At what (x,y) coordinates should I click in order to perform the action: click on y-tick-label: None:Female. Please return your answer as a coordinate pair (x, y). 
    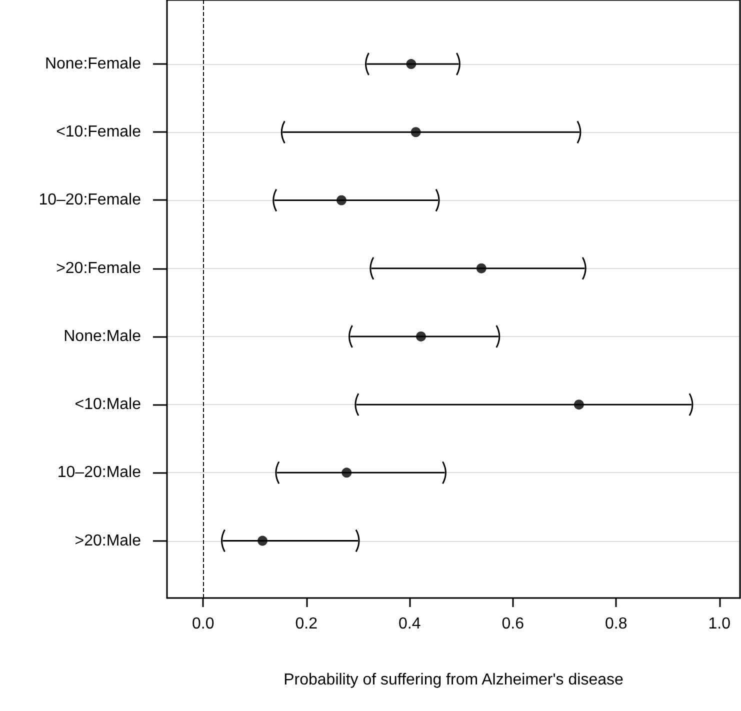
    Looking at the image, I should click on (93, 64).